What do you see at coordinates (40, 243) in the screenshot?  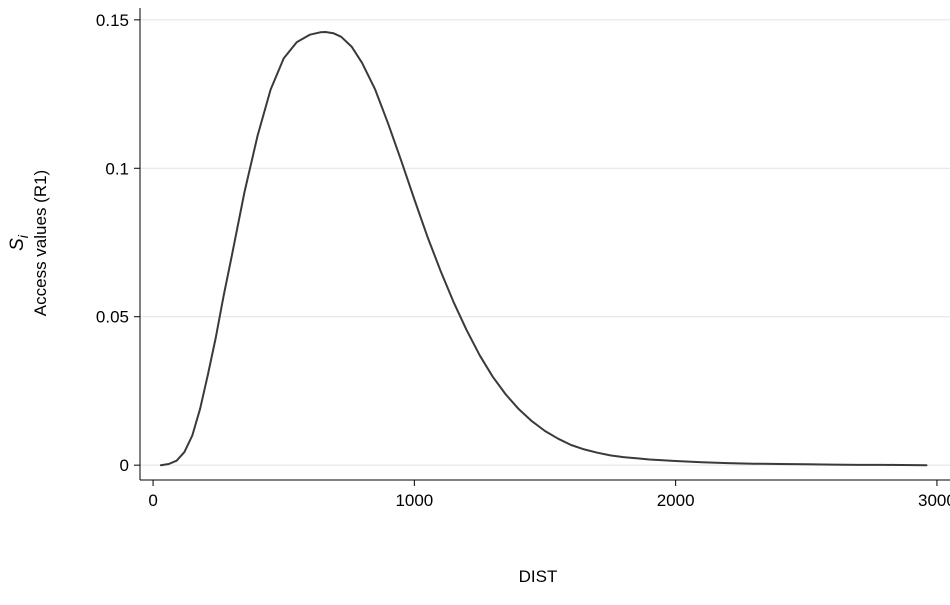 I see `y-axis-title: Access values (R1)` at bounding box center [40, 243].